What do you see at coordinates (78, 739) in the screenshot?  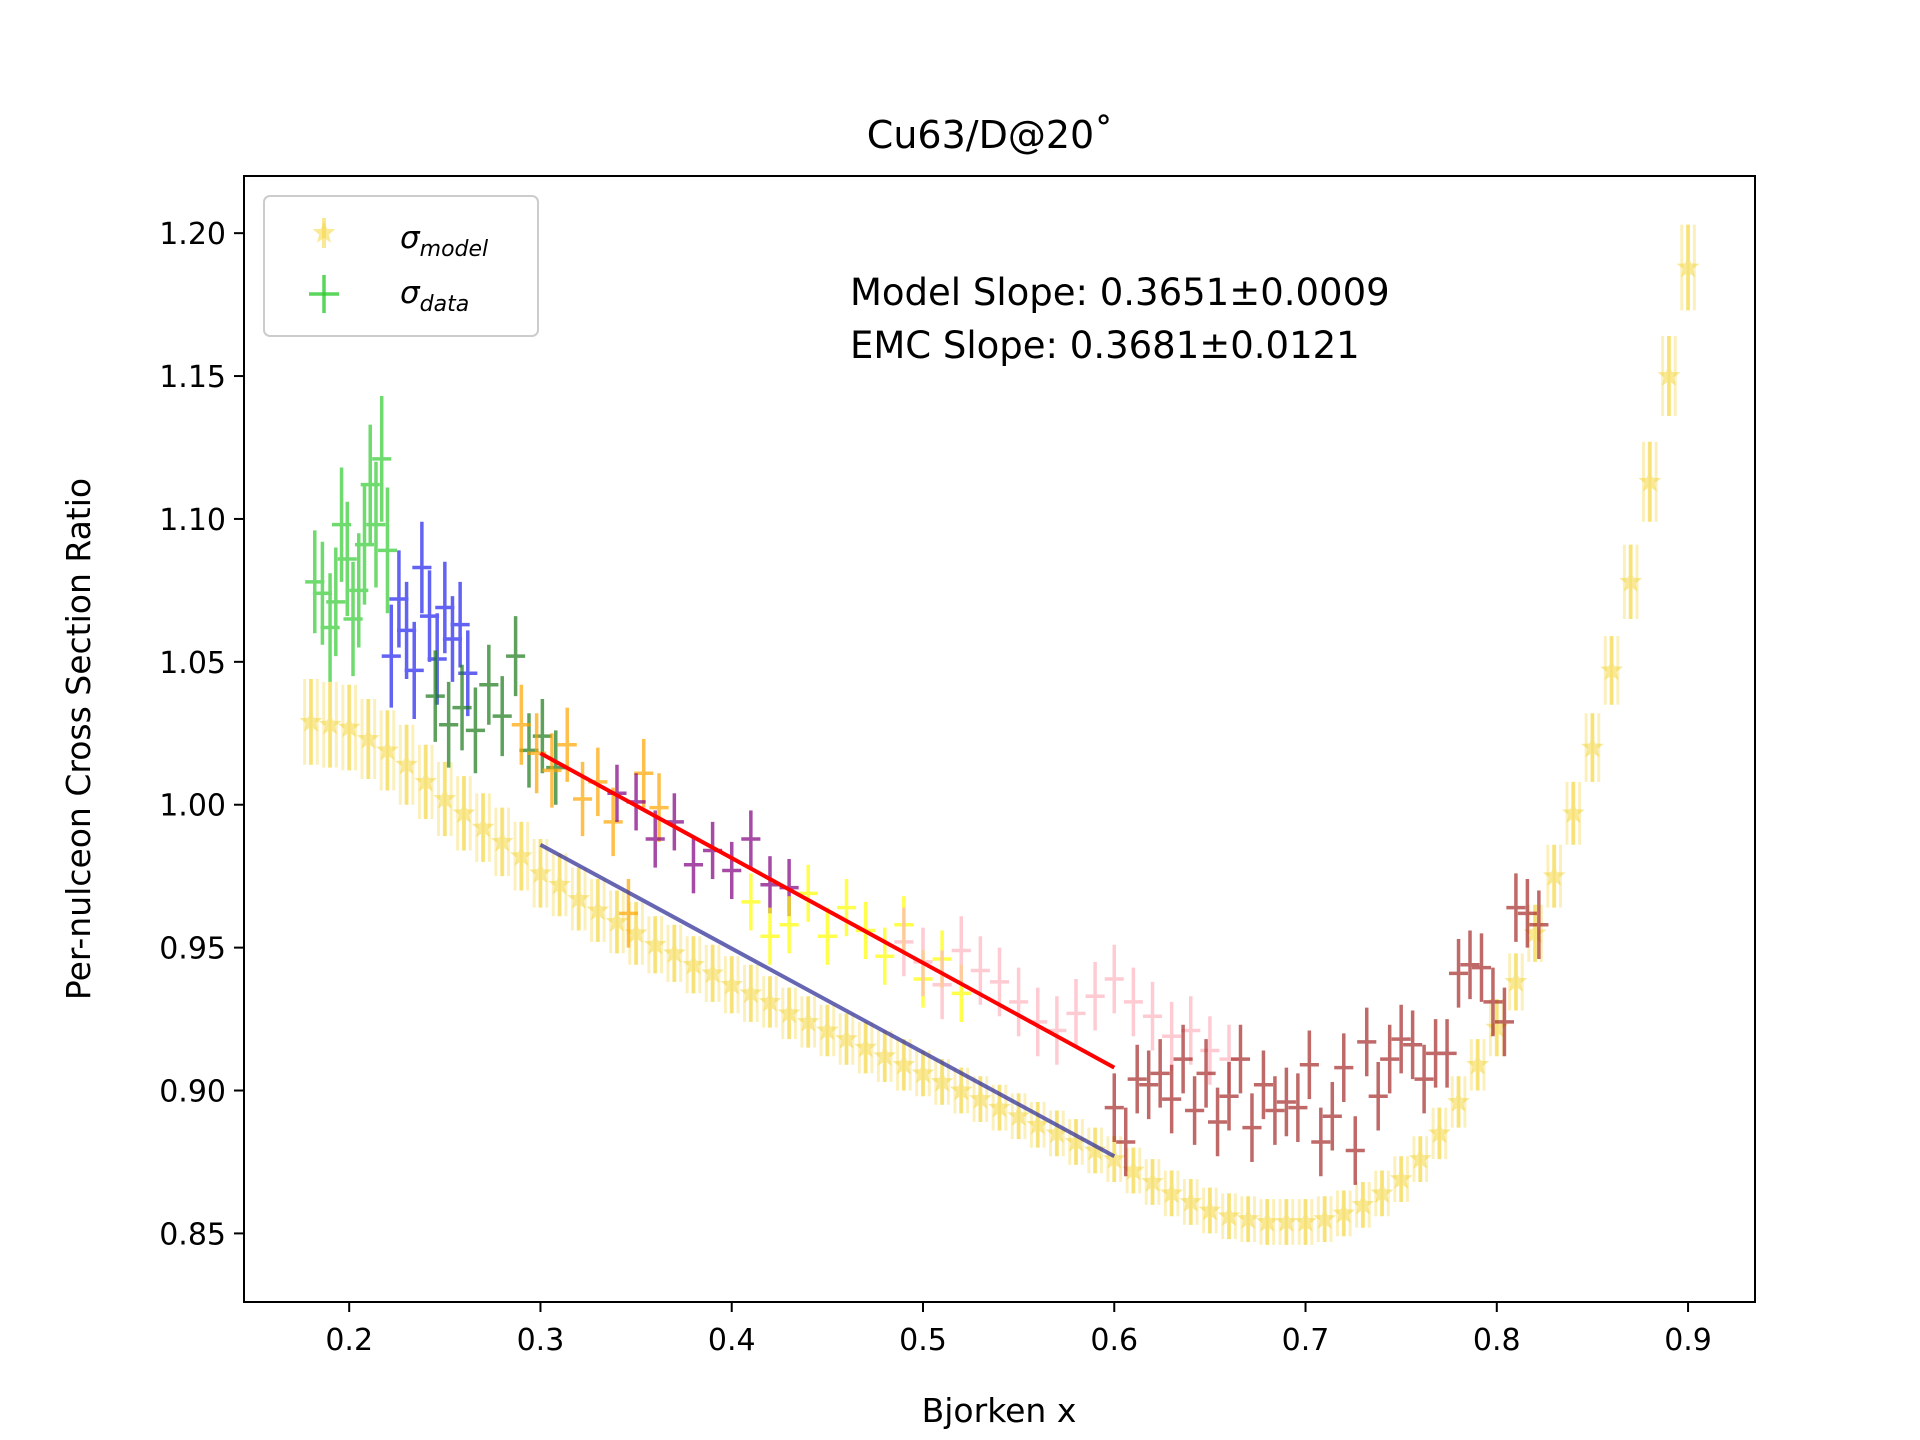 I see `y-axis-label: Per-nulceon Cross Section Ratio` at bounding box center [78, 739].